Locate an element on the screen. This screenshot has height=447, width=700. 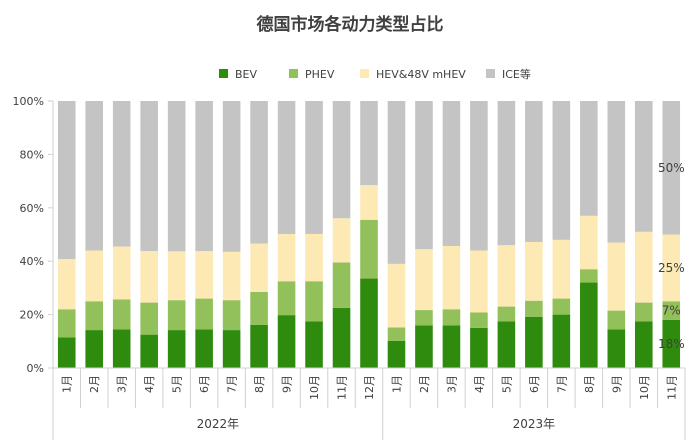
legend-label: ICE等 is located at coordinates (516, 74).